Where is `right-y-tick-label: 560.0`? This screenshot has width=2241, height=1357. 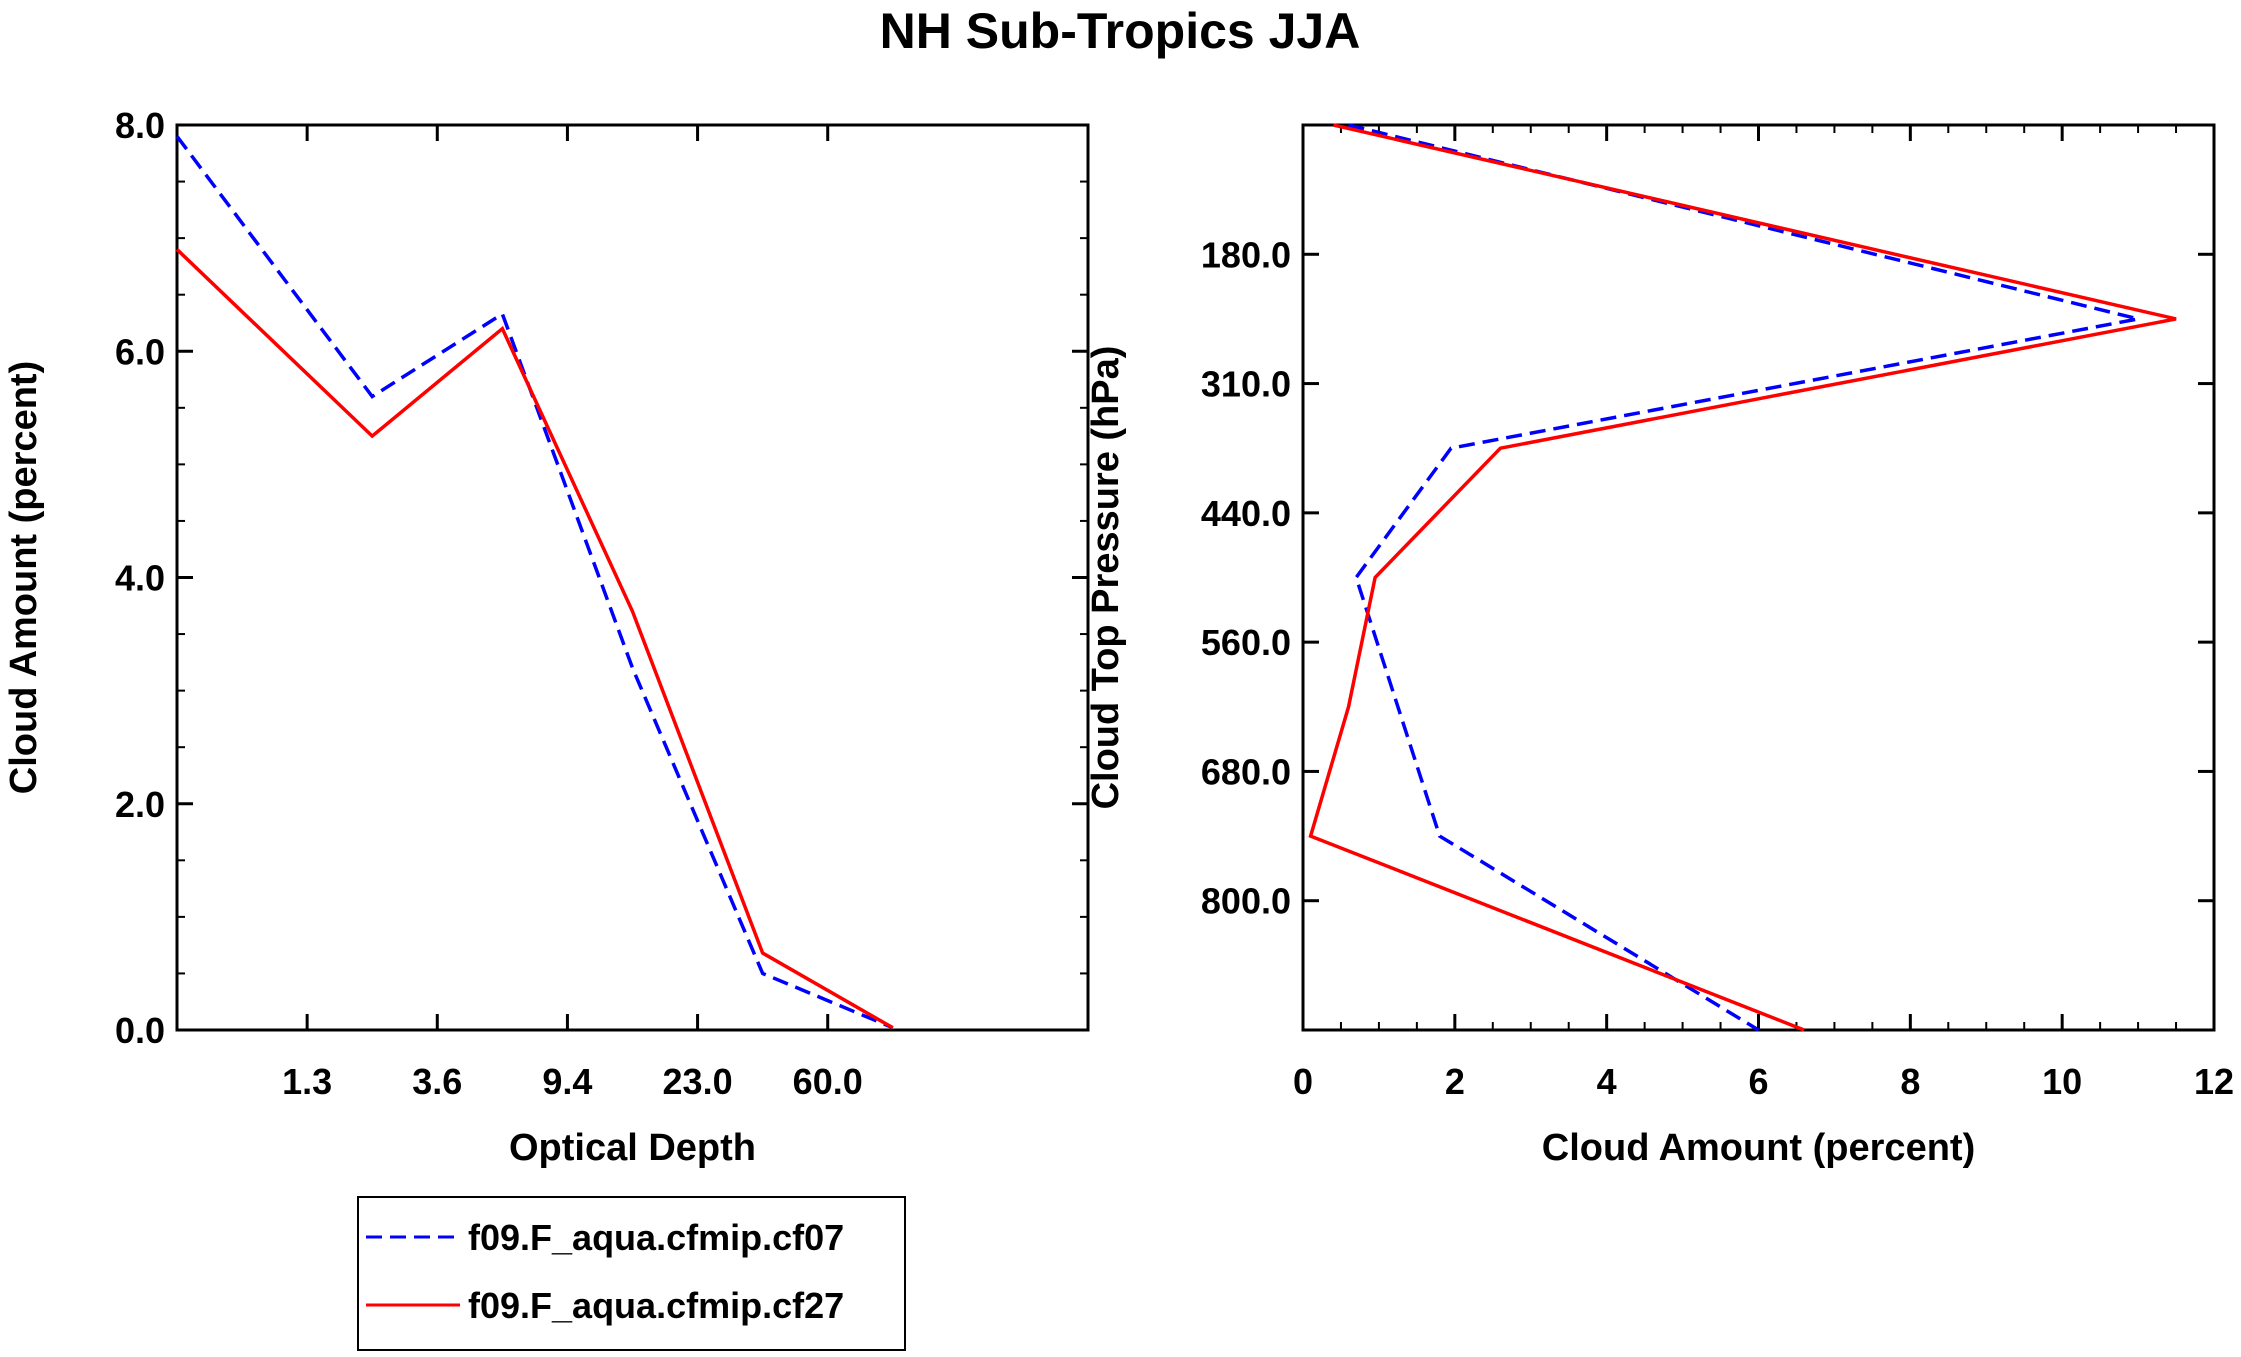
right-y-tick-label: 560.0 is located at coordinates (1246, 642).